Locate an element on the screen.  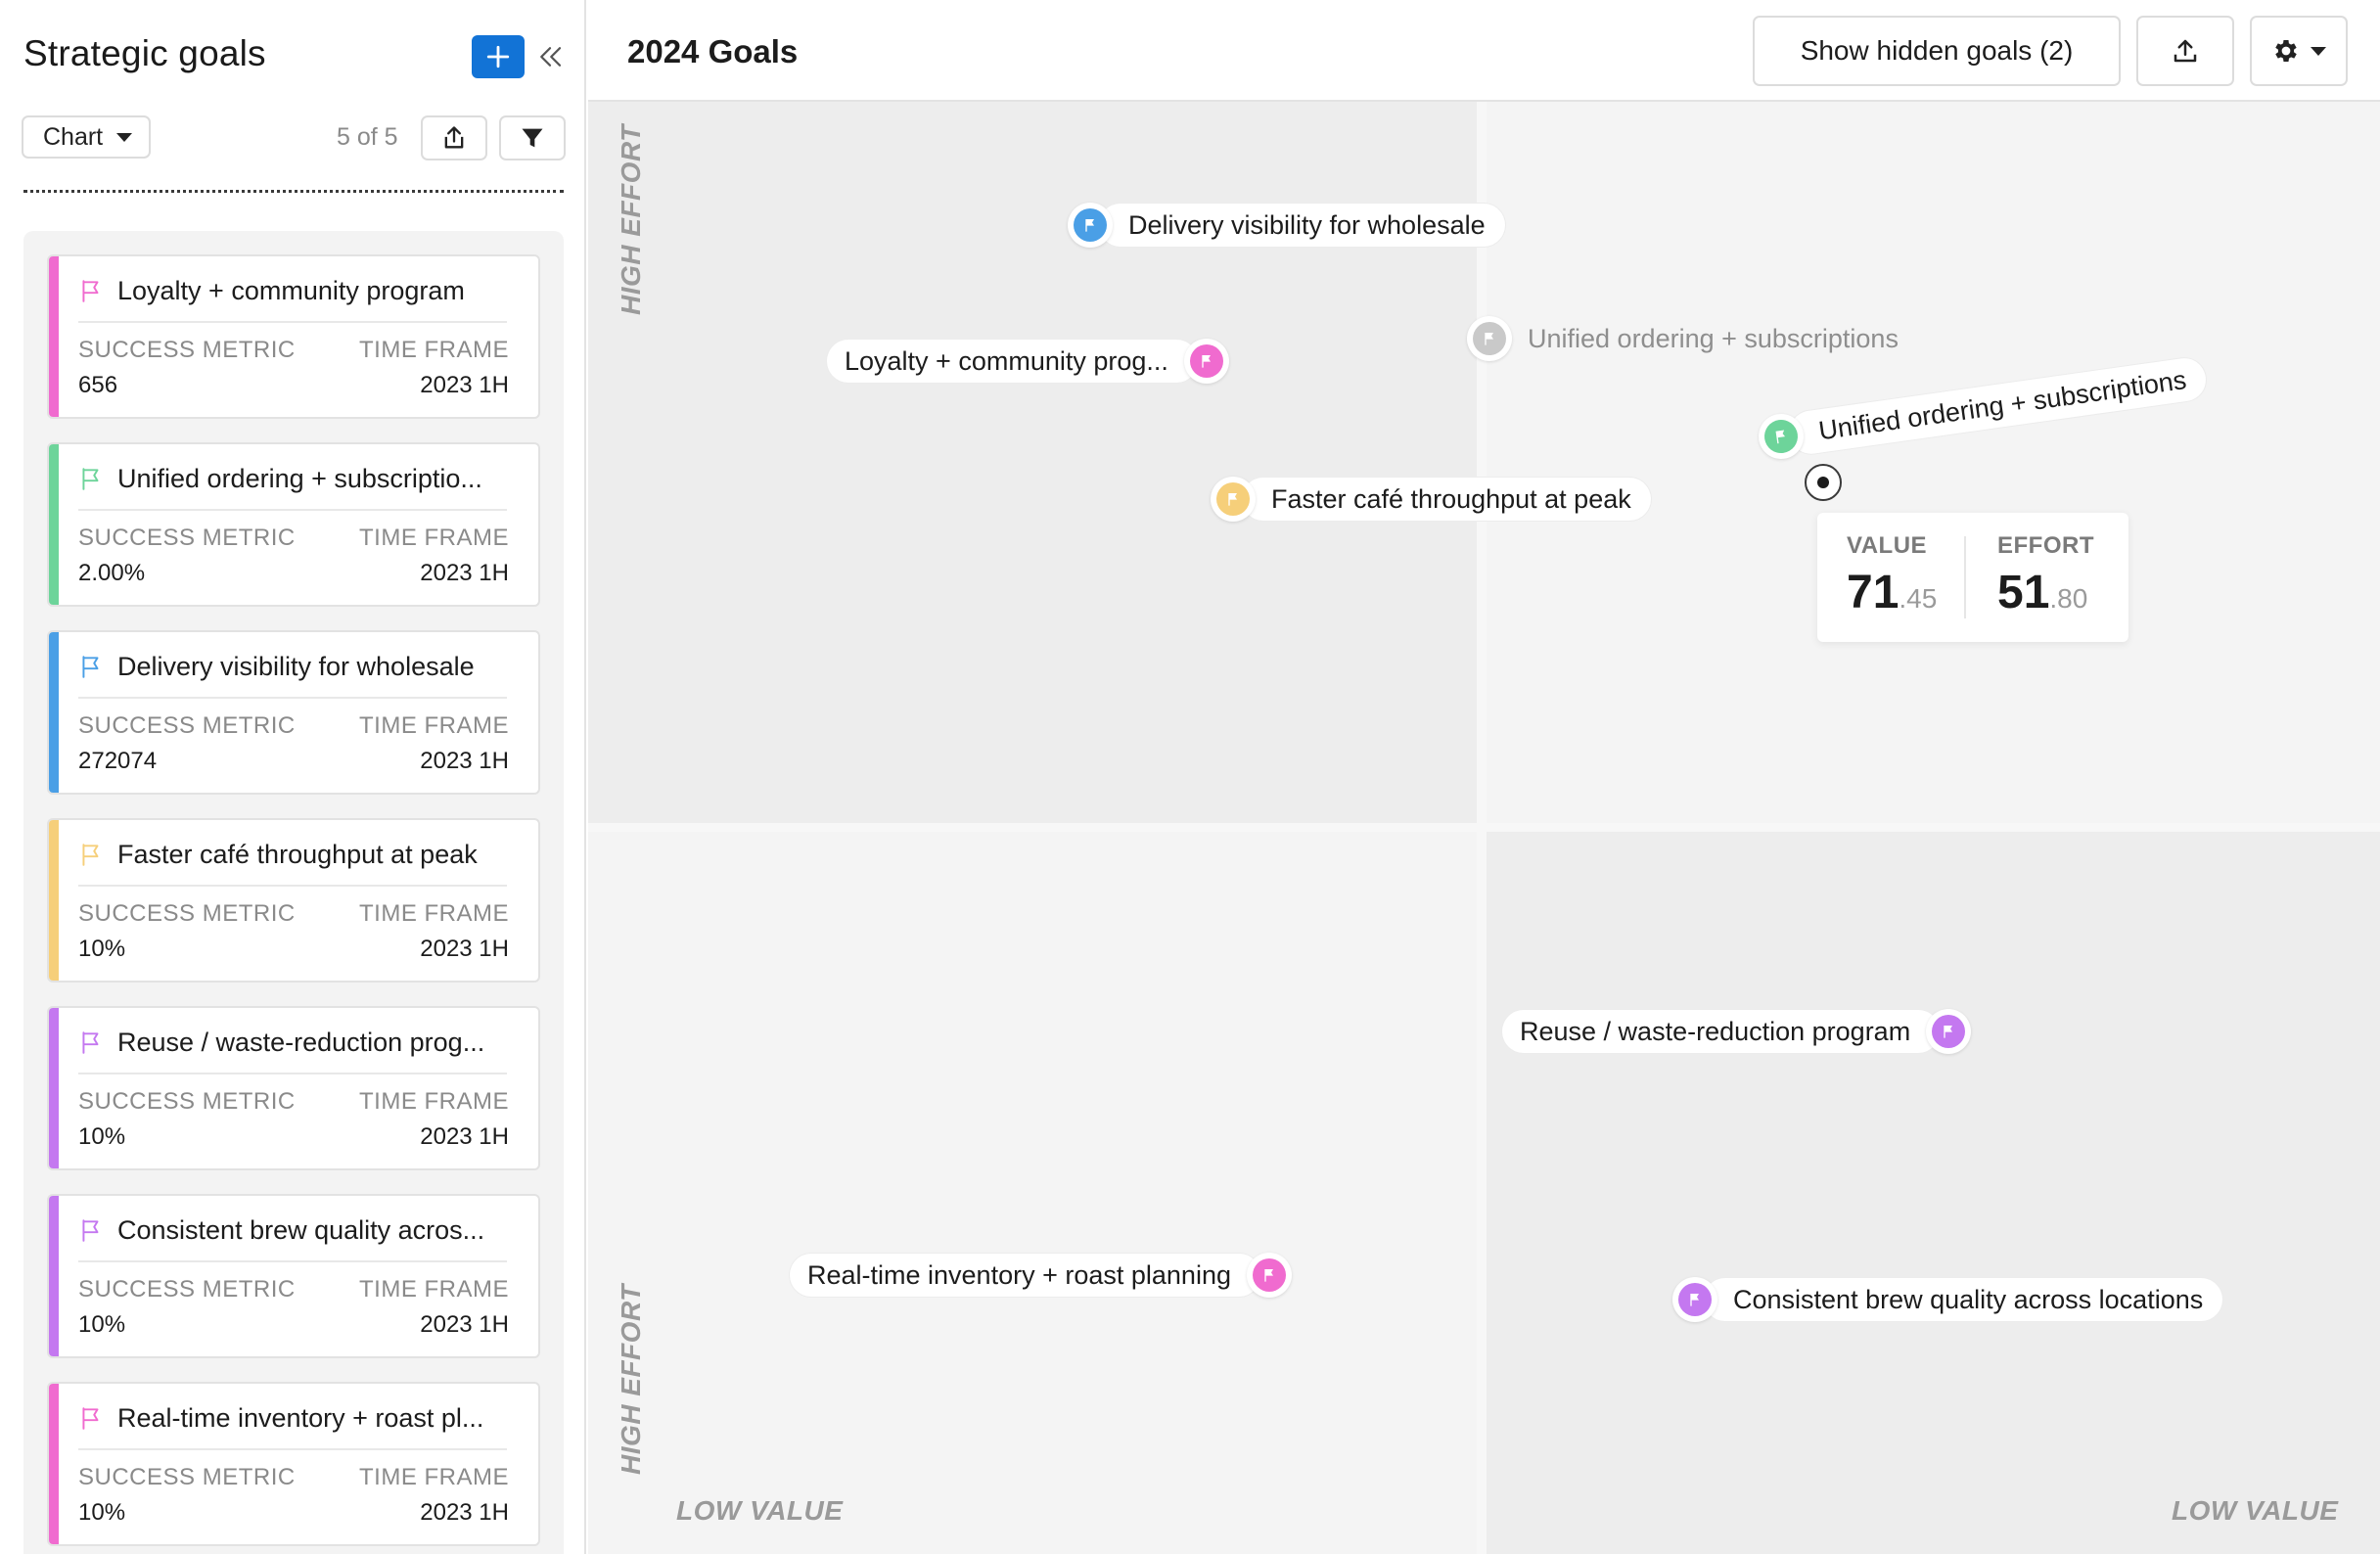
double-chevron-left-icon is located at coordinates (551, 57).